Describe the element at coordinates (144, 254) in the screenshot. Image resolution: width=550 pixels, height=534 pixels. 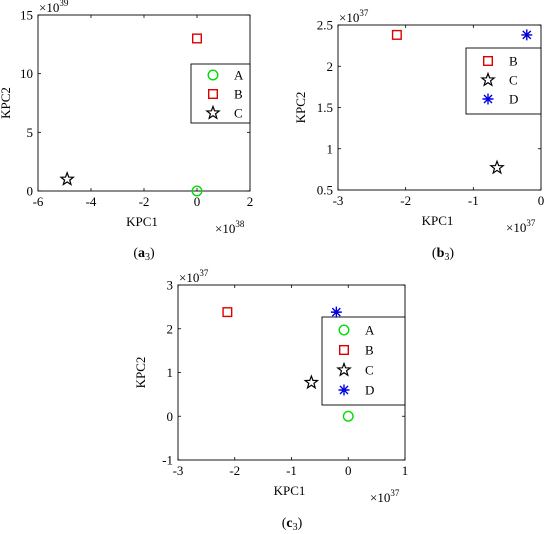
I see `panel-caption: (a3)` at that location.